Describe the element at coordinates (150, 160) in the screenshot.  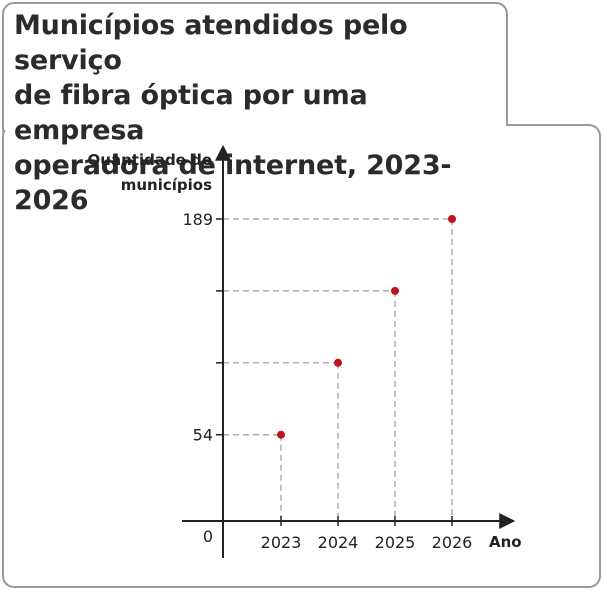
I see `y-axis-label-line-1: Quantidade de` at that location.